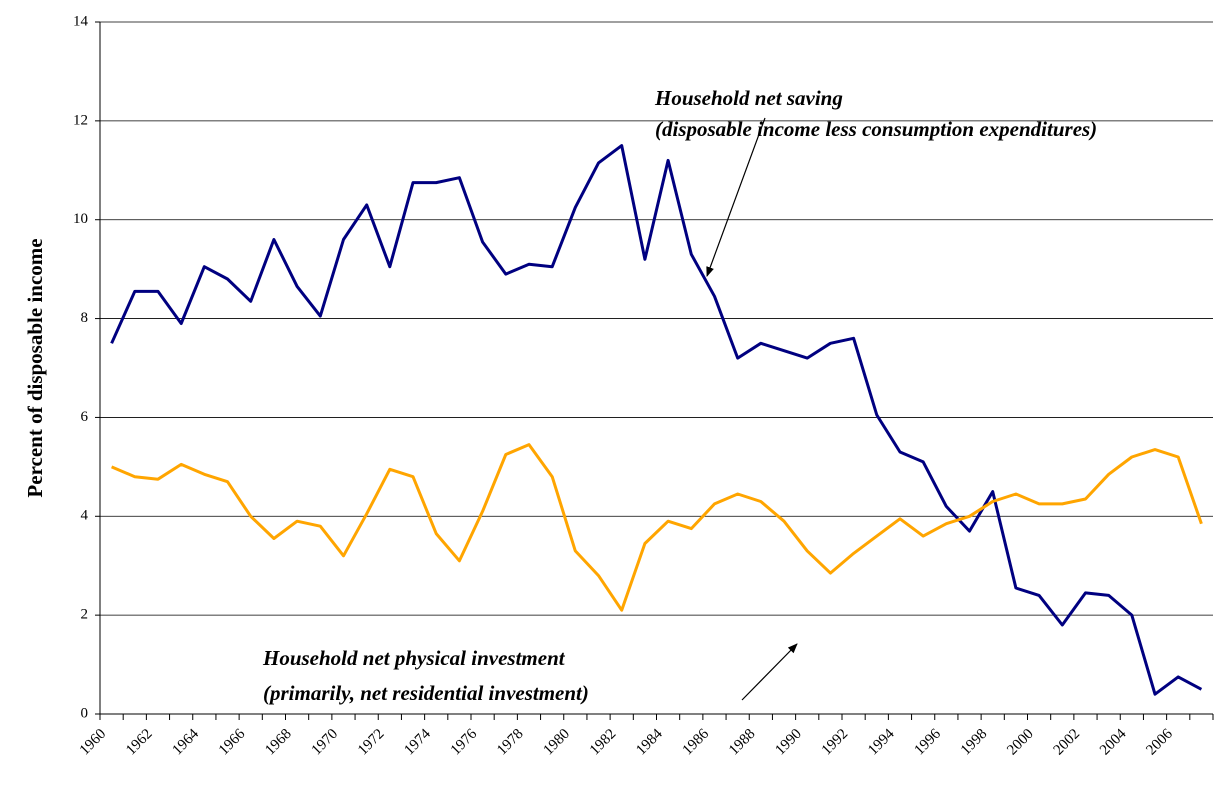 The image size is (1214, 801). I want to click on x-tick-label: 1980, so click(556, 742).